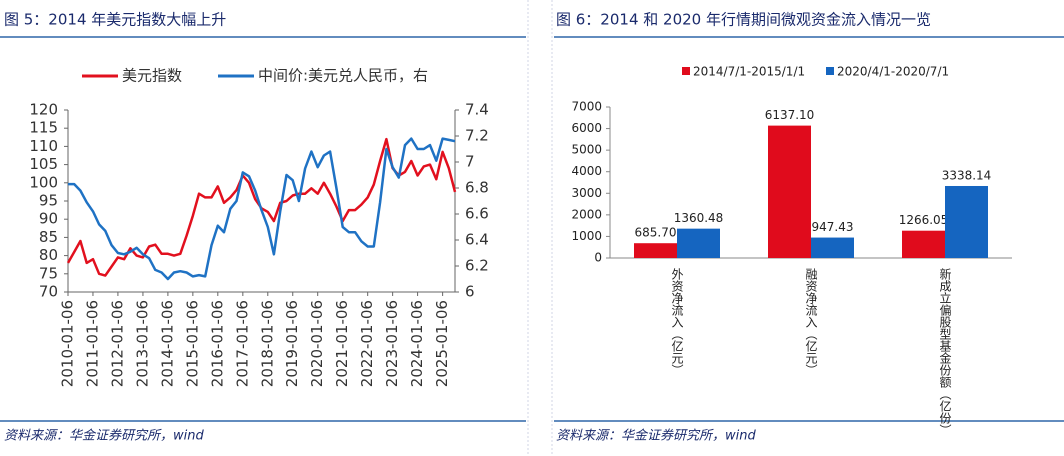 The image size is (1064, 456). What do you see at coordinates (152, 76) in the screenshot?
I see `legend-label: 美元指数` at bounding box center [152, 76].